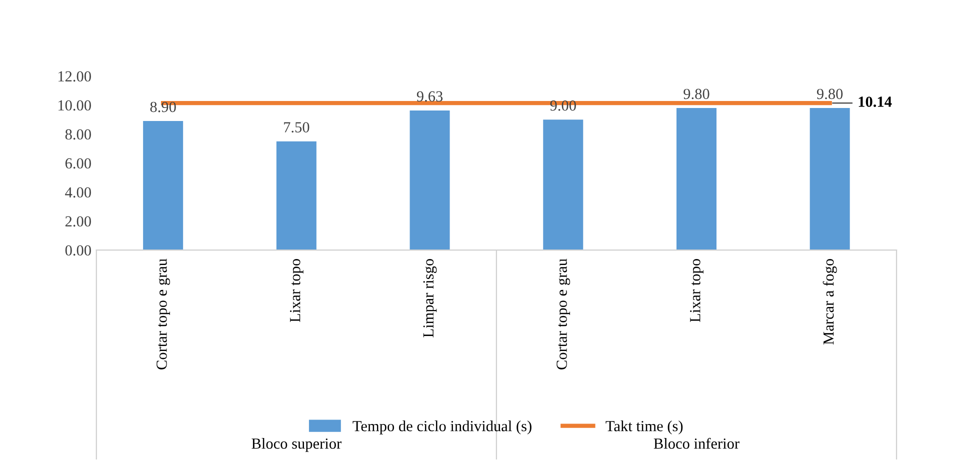  What do you see at coordinates (297, 445) in the screenshot?
I see `text: Bloco superior` at bounding box center [297, 445].